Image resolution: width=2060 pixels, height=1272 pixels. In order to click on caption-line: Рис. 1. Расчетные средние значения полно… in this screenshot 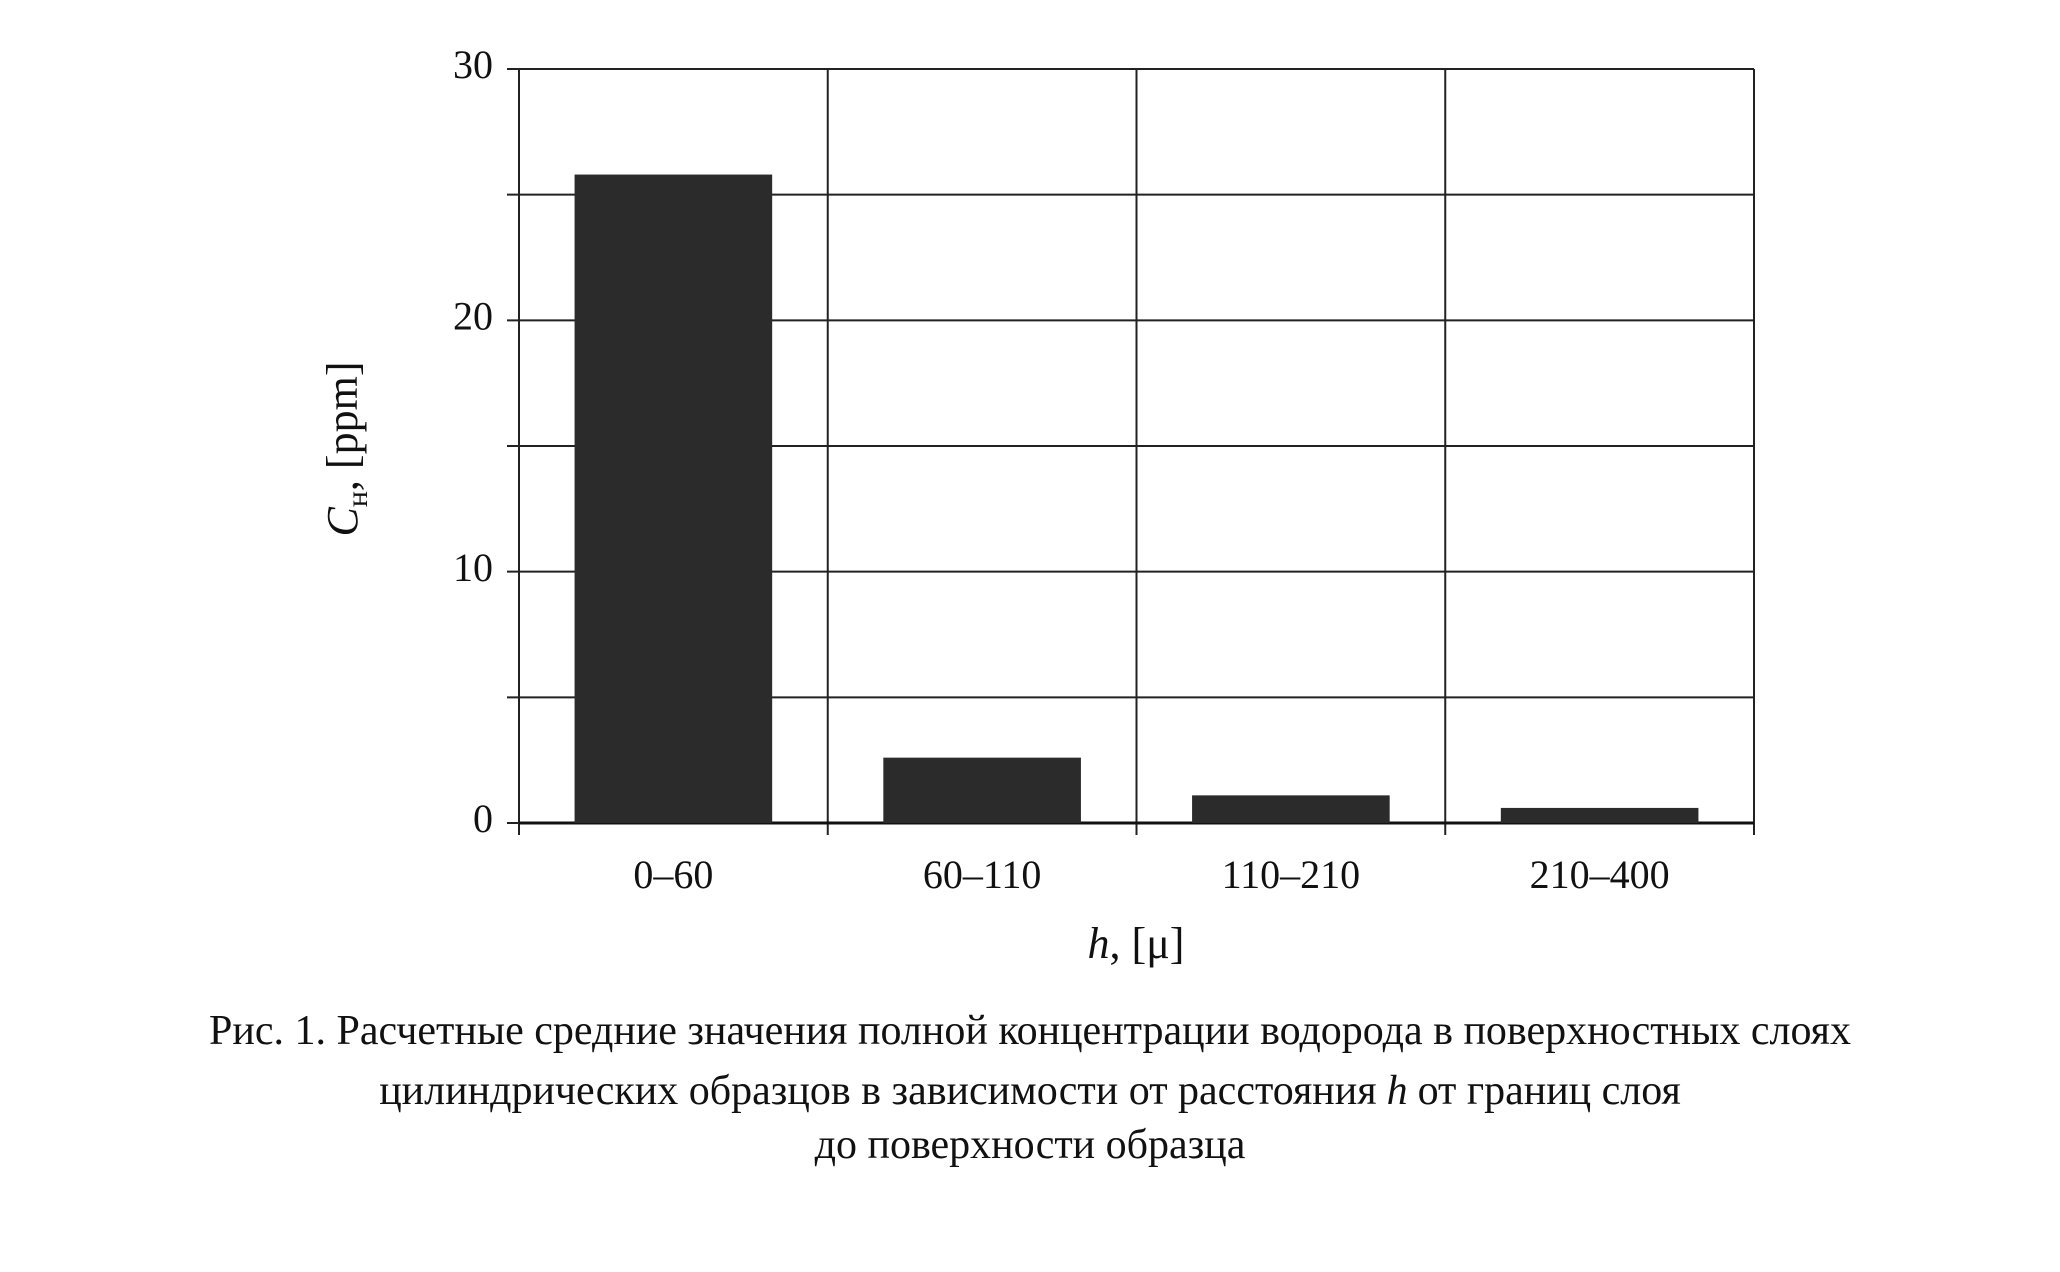, I will do `click(1030, 1031)`.